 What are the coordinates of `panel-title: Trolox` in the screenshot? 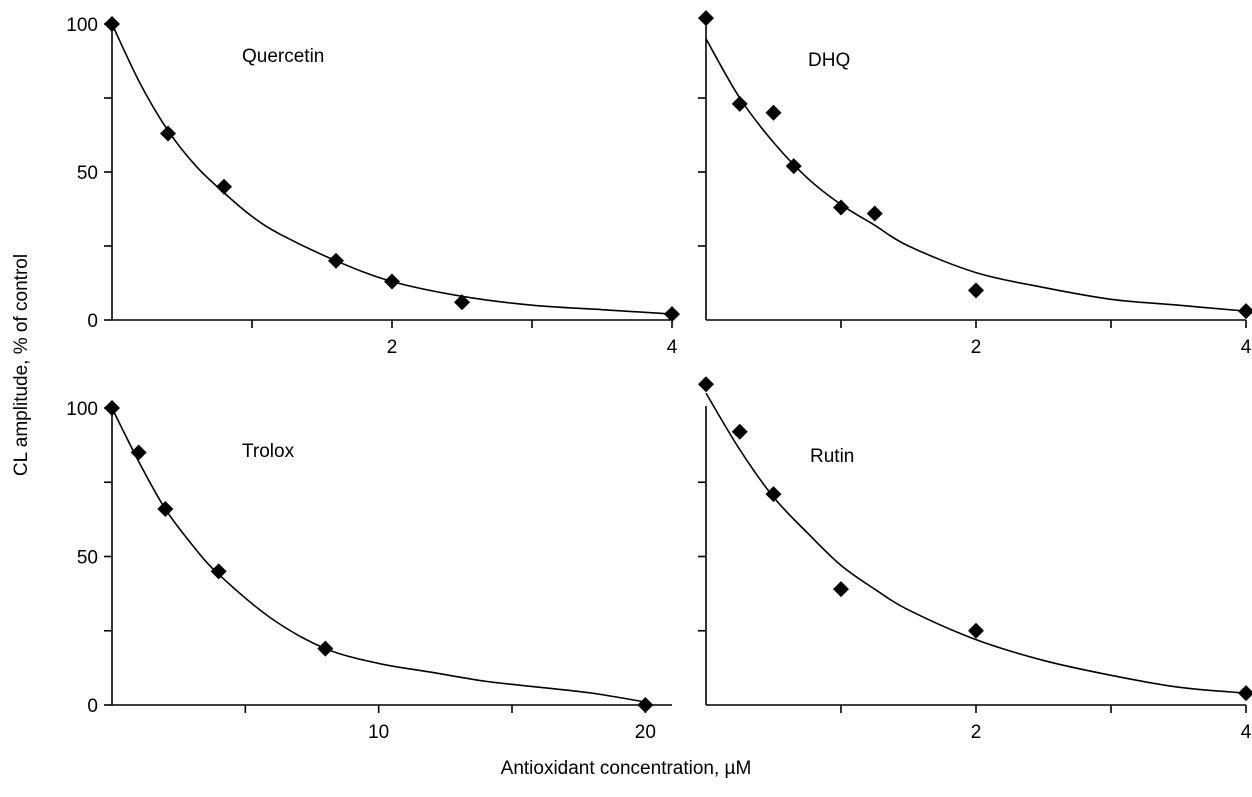 It's located at (268, 451).